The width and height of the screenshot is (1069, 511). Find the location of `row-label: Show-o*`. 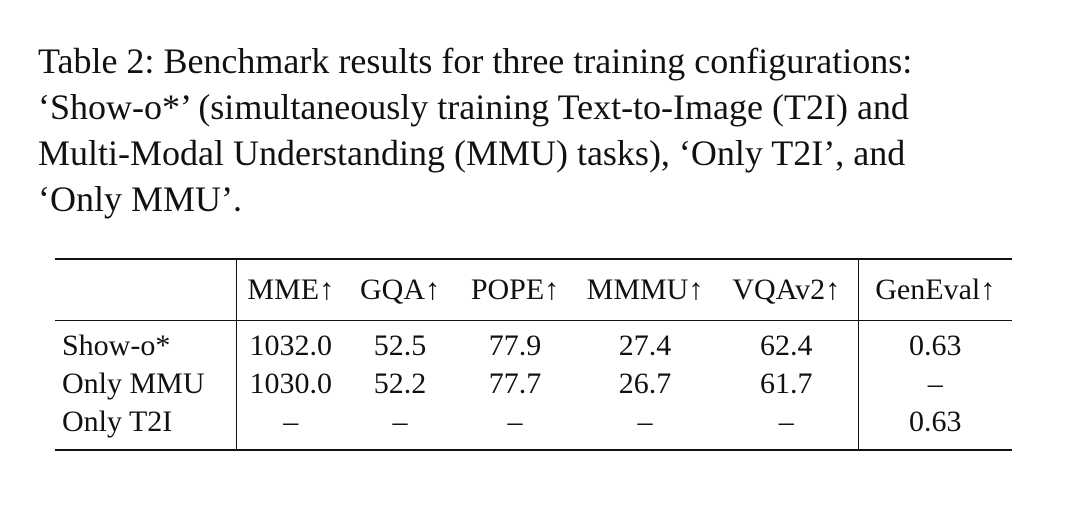

row-label: Show-o* is located at coordinates (116, 345).